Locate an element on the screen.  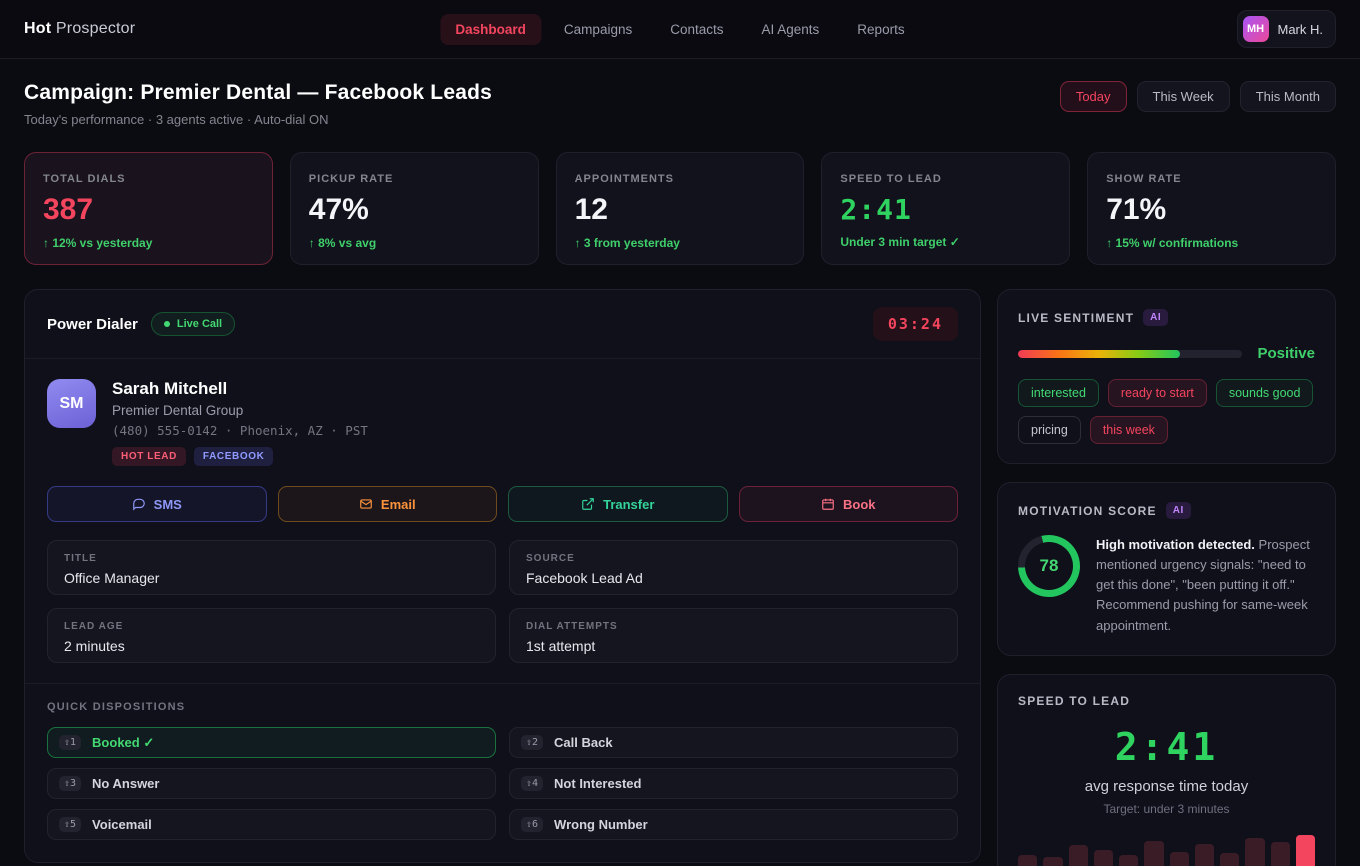
range-month-button: This Month is located at coordinates (1287, 96).